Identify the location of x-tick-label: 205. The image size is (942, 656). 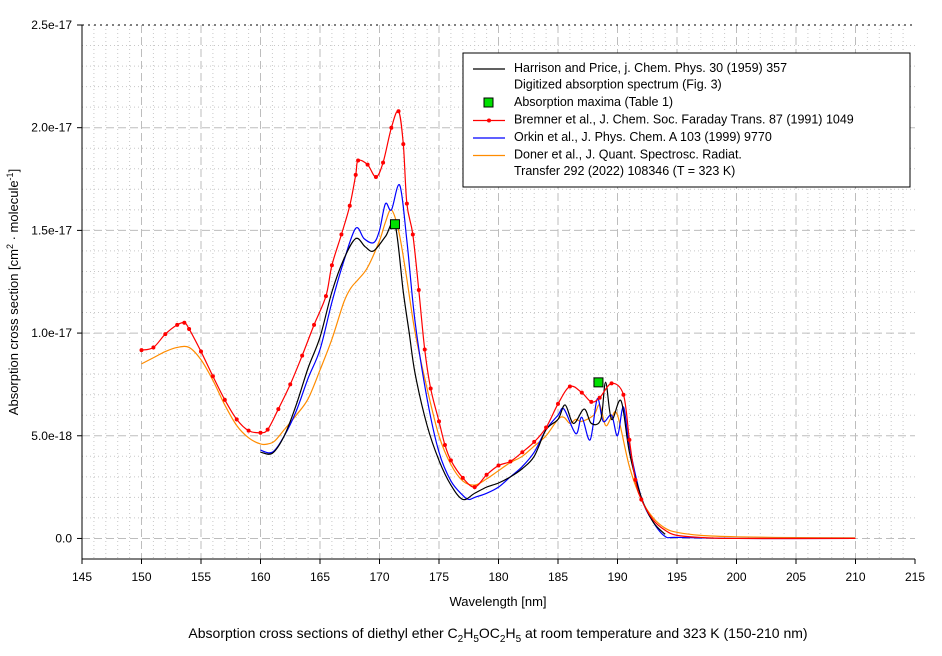
(796, 577).